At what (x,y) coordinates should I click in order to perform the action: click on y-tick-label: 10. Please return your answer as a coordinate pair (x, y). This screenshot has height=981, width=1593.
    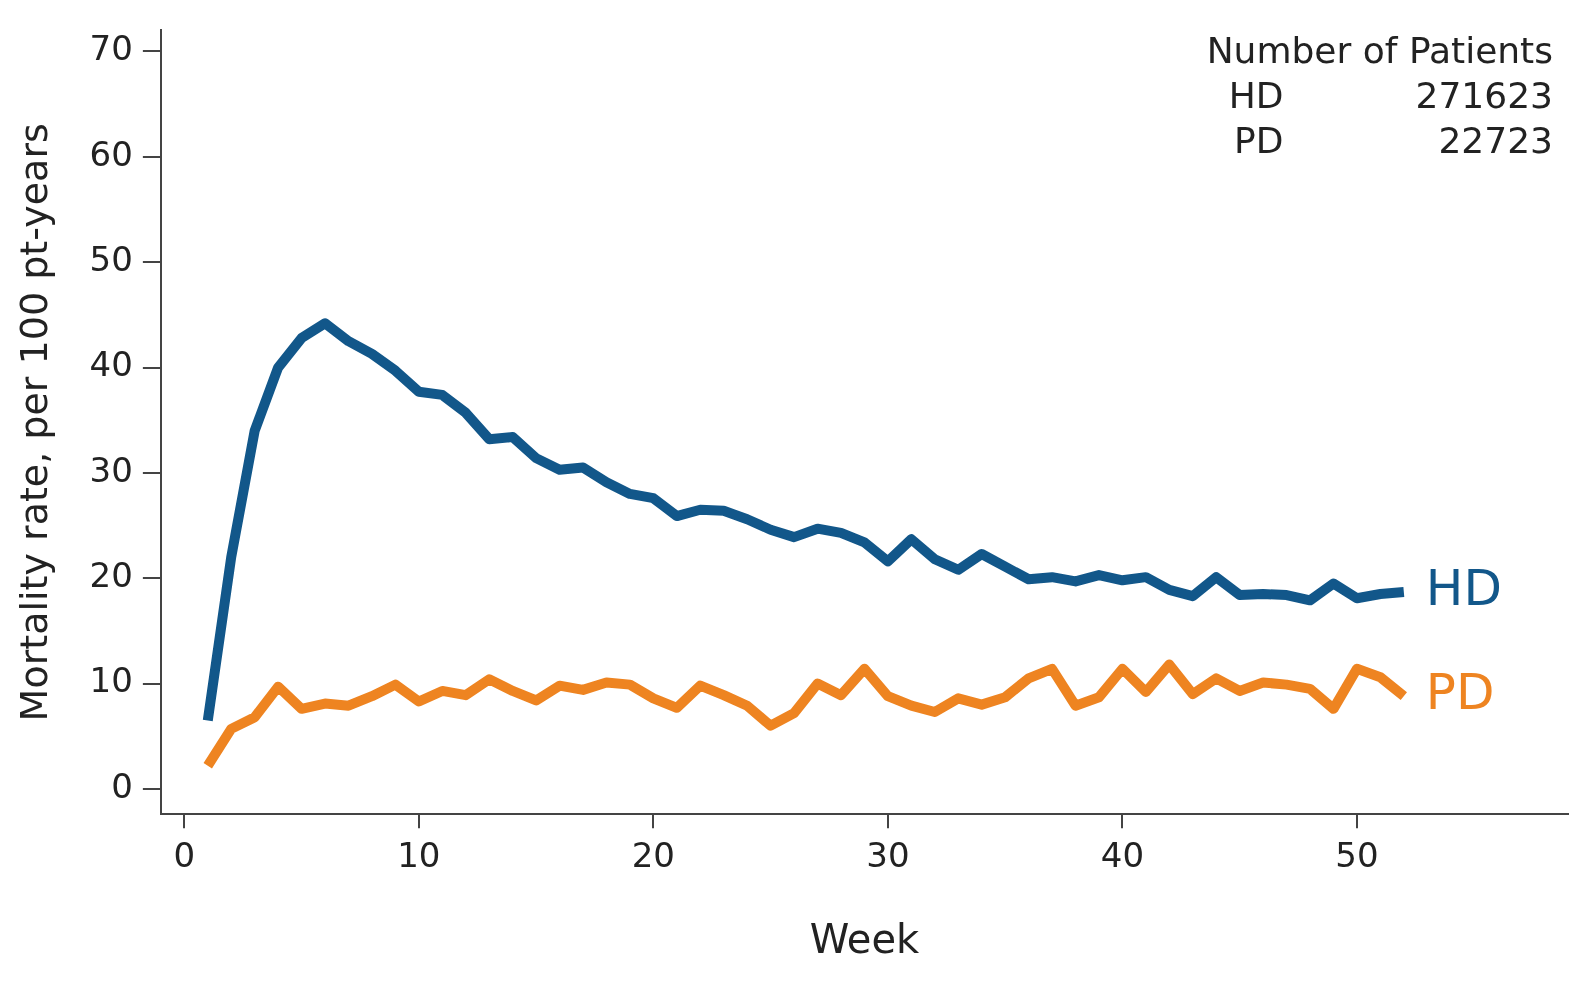
    Looking at the image, I should click on (111, 680).